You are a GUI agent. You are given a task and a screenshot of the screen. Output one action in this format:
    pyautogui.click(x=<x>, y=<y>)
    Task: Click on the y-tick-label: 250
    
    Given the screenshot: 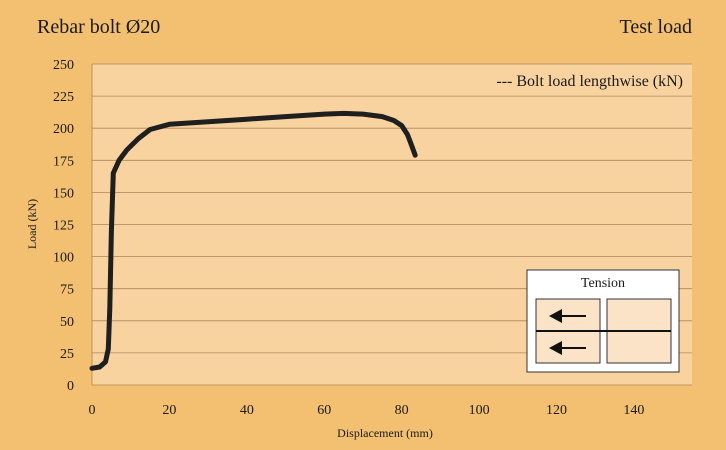 What is the action you would take?
    pyautogui.click(x=63, y=65)
    